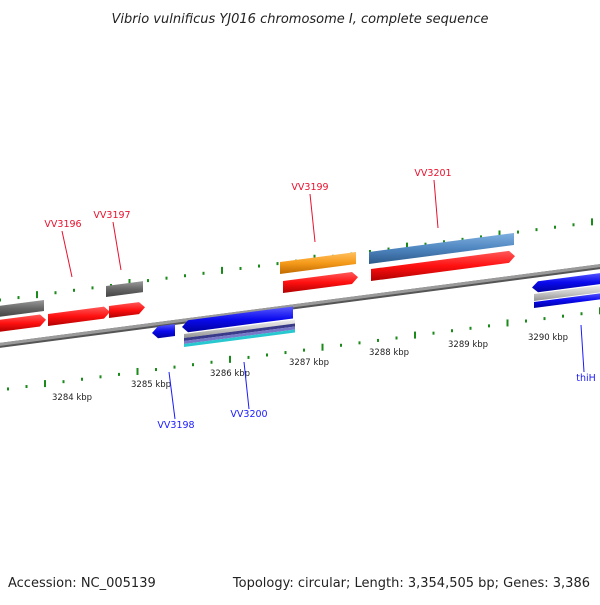 This screenshot has height=605, width=600. I want to click on gene-label: VV3196, so click(62, 224).